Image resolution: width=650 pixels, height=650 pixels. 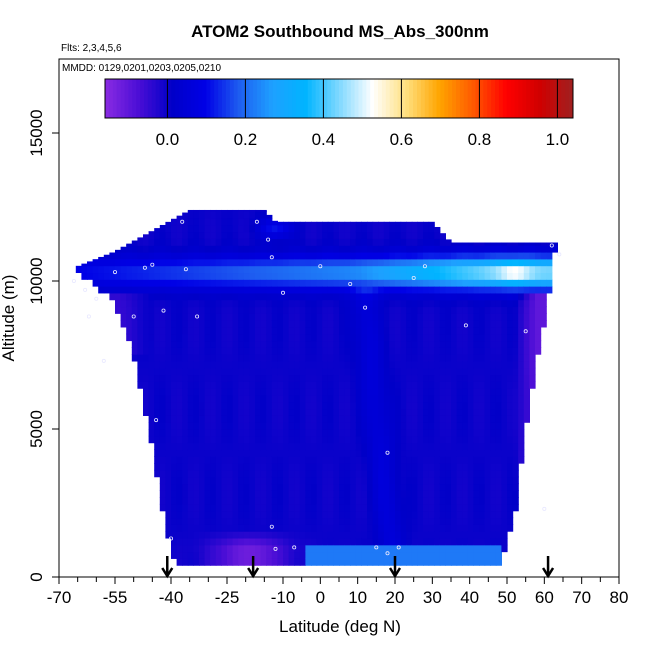 What do you see at coordinates (353, 446) in the screenshot?
I see `heatmap-cell-1972` at bounding box center [353, 446].